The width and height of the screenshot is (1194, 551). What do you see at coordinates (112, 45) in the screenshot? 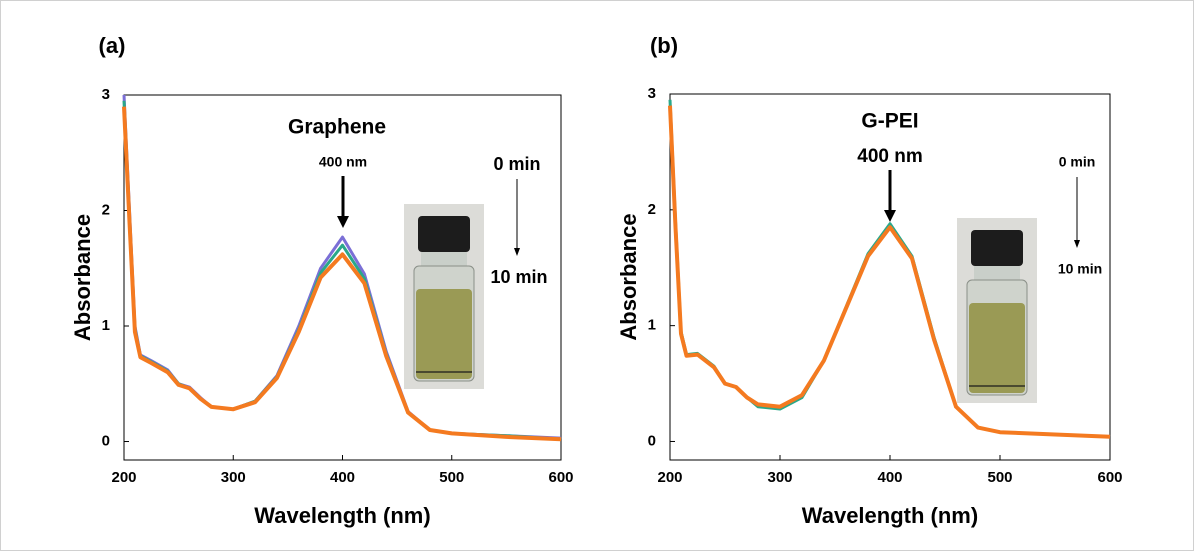
I see `panel-label: (a)` at bounding box center [112, 45].